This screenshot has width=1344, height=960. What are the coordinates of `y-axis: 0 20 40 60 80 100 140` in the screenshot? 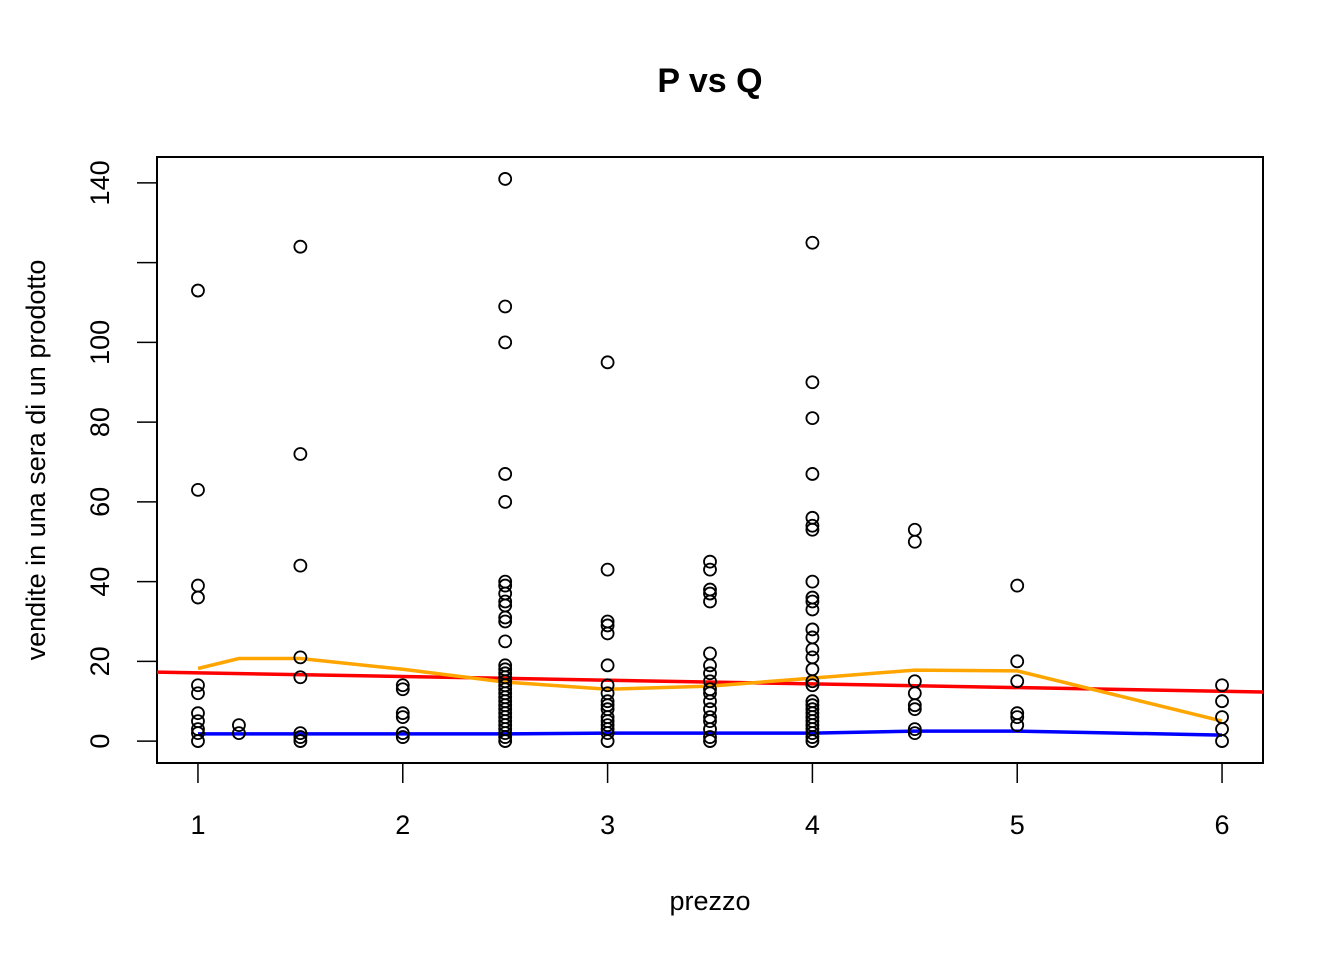 It's located at (121, 454).